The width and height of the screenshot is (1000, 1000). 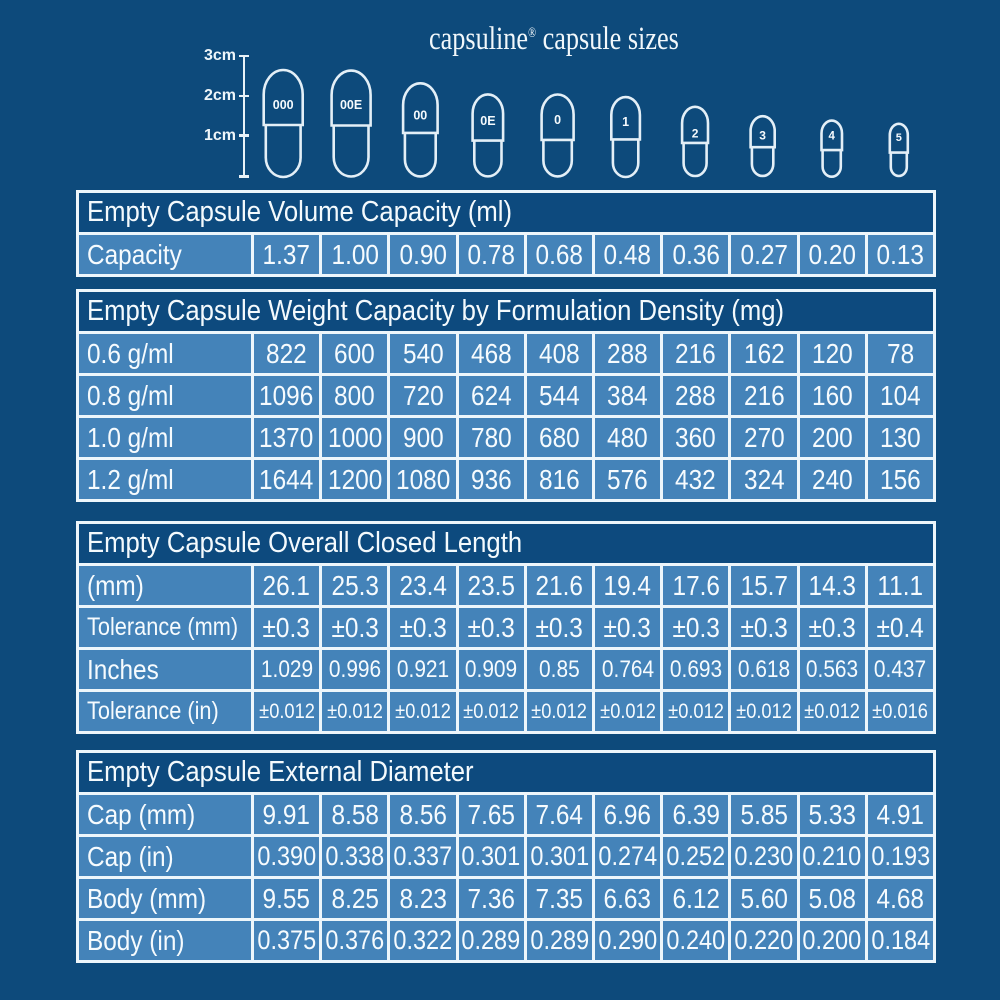 I want to click on svg-text: 00E, so click(x=351, y=105).